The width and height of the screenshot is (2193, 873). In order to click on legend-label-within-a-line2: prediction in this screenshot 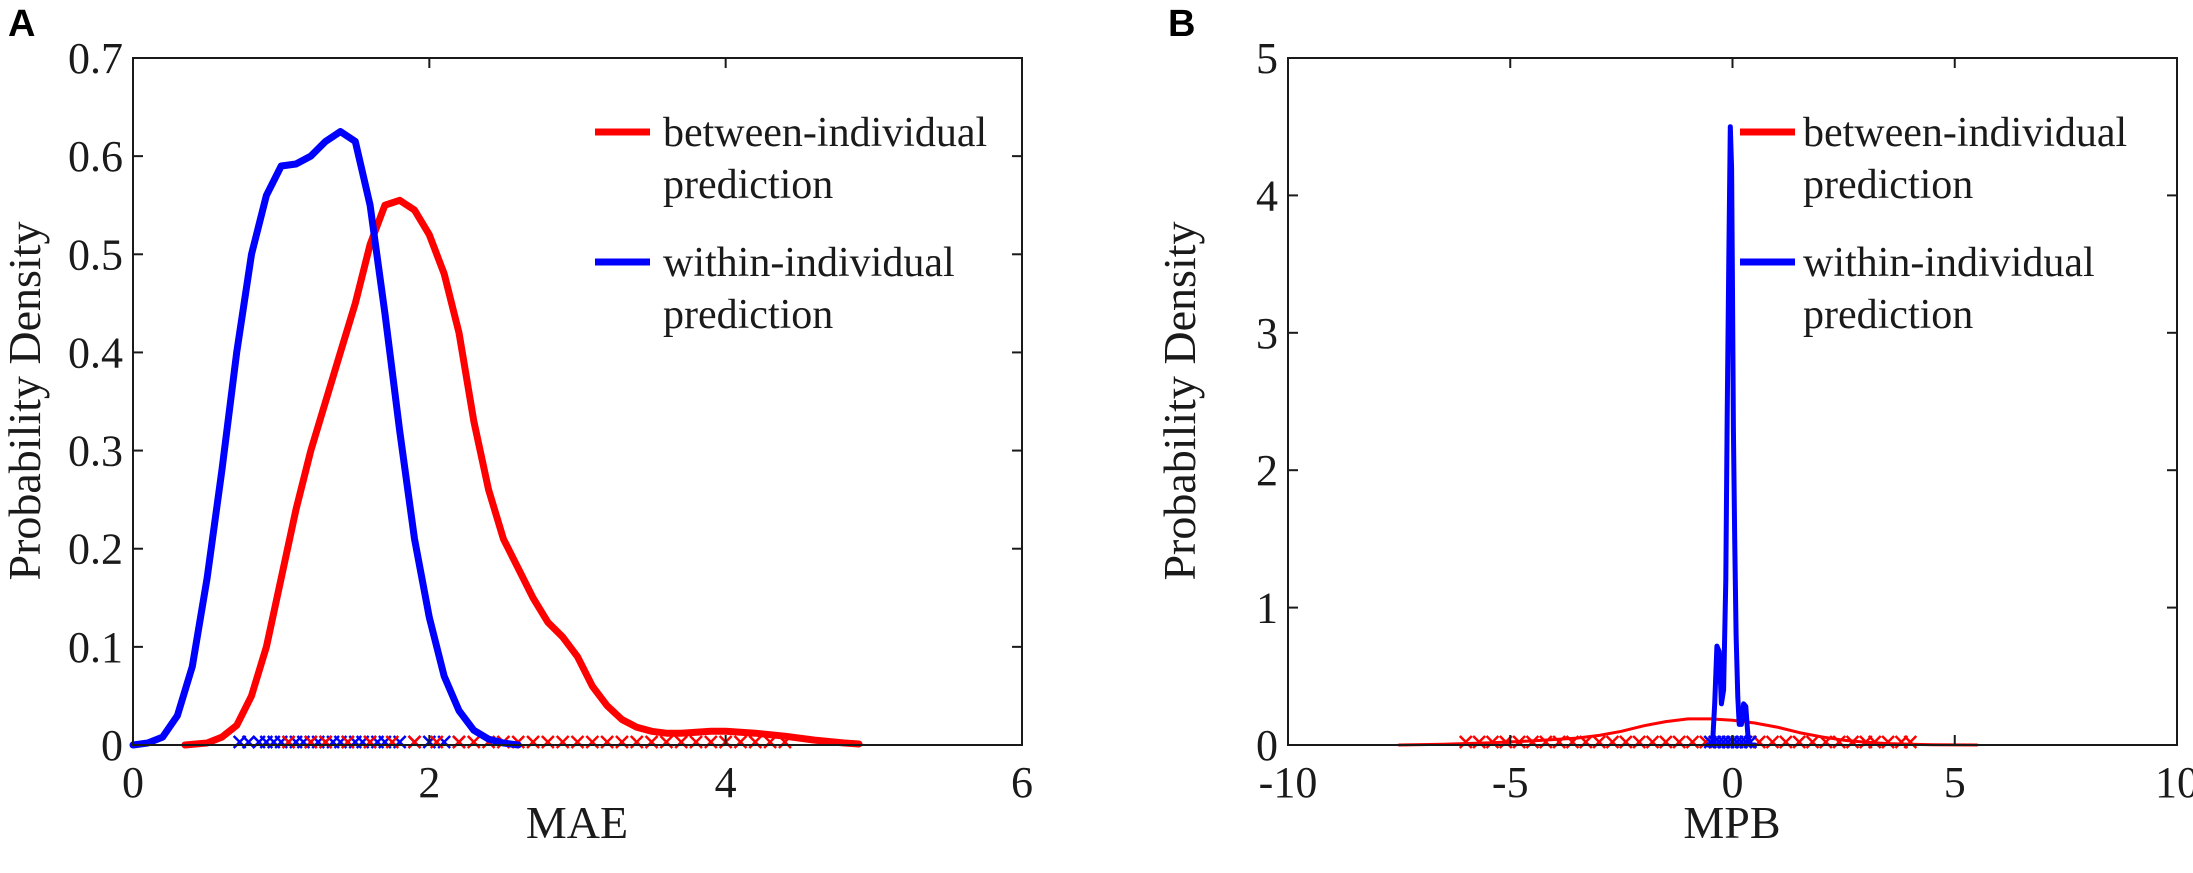, I will do `click(748, 315)`.